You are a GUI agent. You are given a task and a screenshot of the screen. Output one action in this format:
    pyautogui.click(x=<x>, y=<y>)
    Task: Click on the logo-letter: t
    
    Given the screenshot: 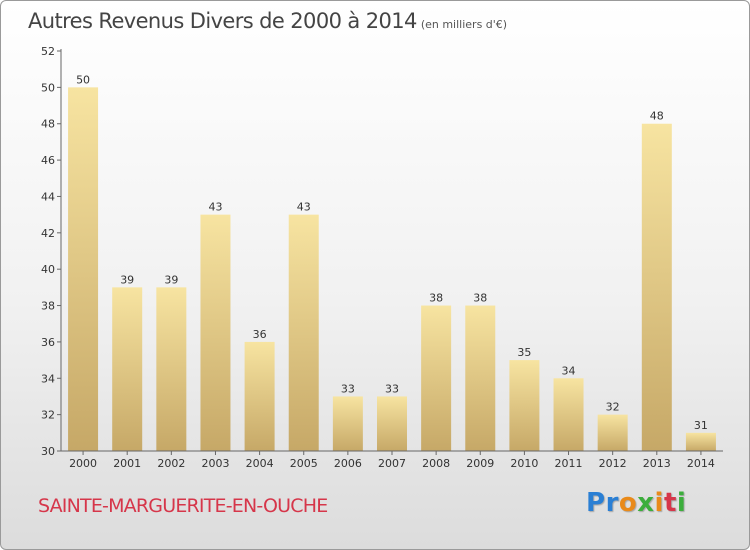 What is the action you would take?
    pyautogui.click(x=670, y=503)
    